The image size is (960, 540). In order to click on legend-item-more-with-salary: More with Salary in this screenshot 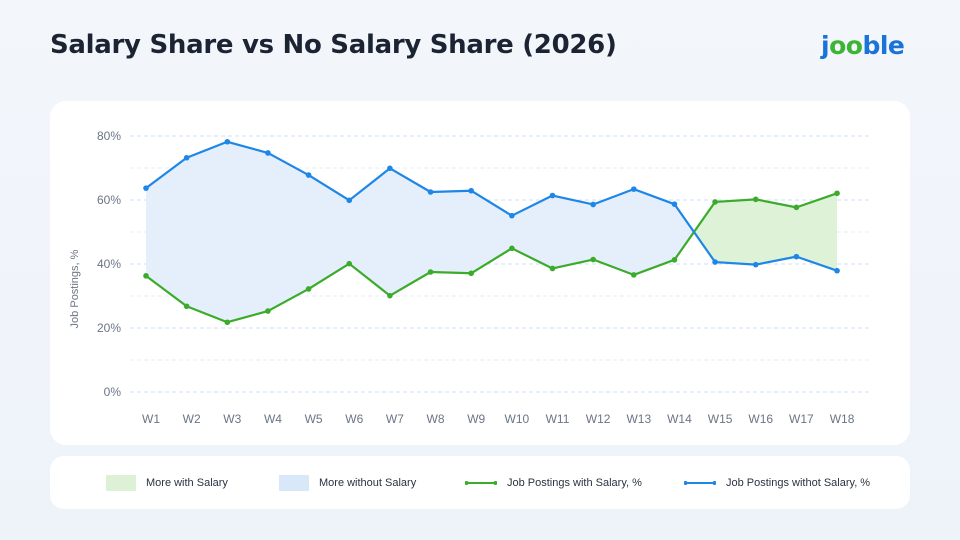, I will do `click(167, 482)`.